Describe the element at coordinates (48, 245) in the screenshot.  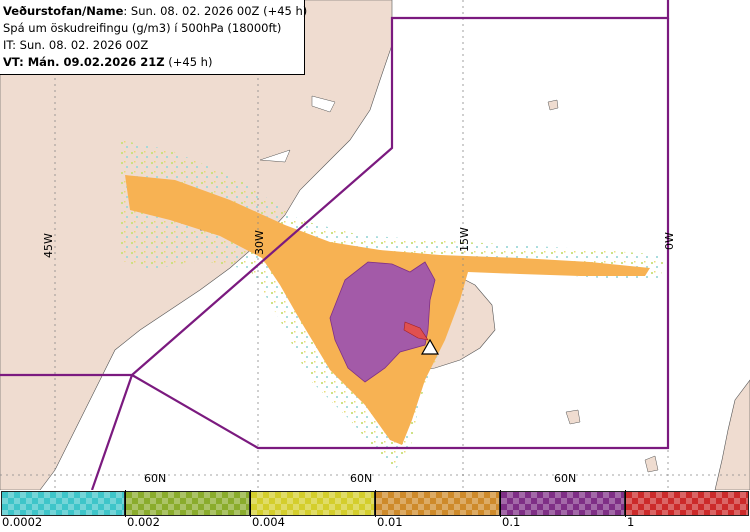
I see `lon-label-45w: 45W` at that location.